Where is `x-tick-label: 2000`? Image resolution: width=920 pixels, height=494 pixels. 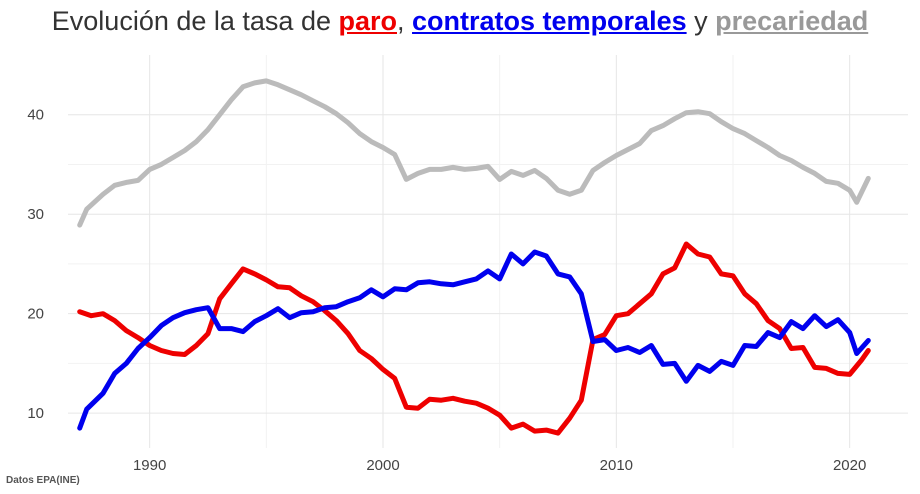
x-tick-label: 2000 is located at coordinates (382, 465).